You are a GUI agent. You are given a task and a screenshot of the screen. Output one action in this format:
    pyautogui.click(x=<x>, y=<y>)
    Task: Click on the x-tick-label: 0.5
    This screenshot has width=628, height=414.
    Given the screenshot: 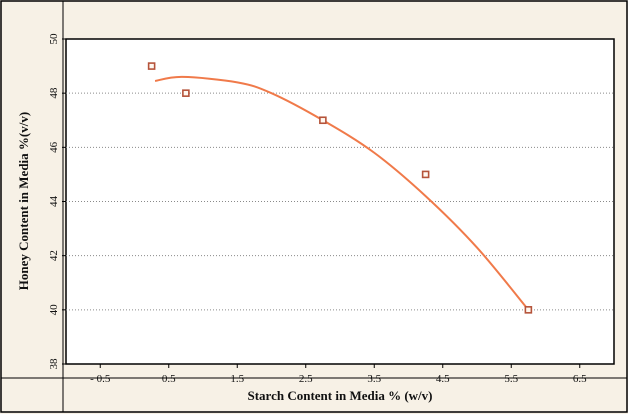 What is the action you would take?
    pyautogui.click(x=169, y=379)
    